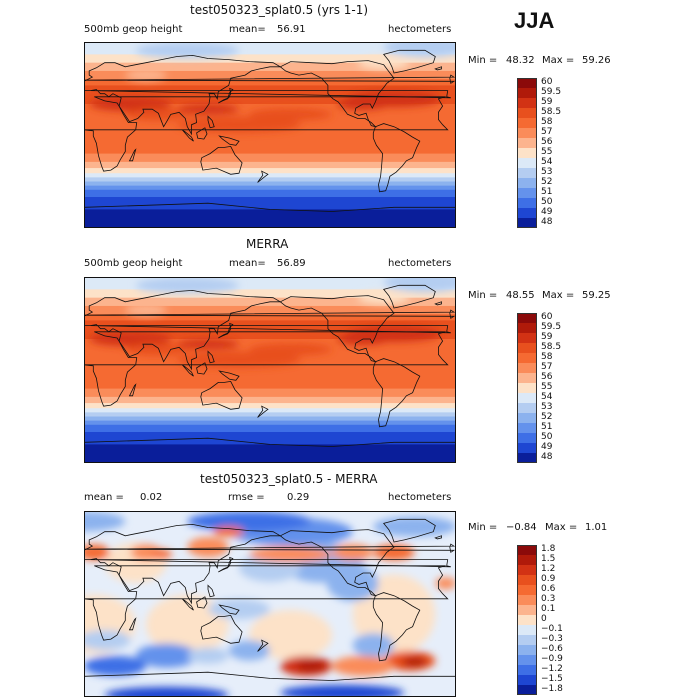 This screenshot has width=700, height=700. What do you see at coordinates (267, 244) in the screenshot?
I see `panel2-title: MERRA` at bounding box center [267, 244].